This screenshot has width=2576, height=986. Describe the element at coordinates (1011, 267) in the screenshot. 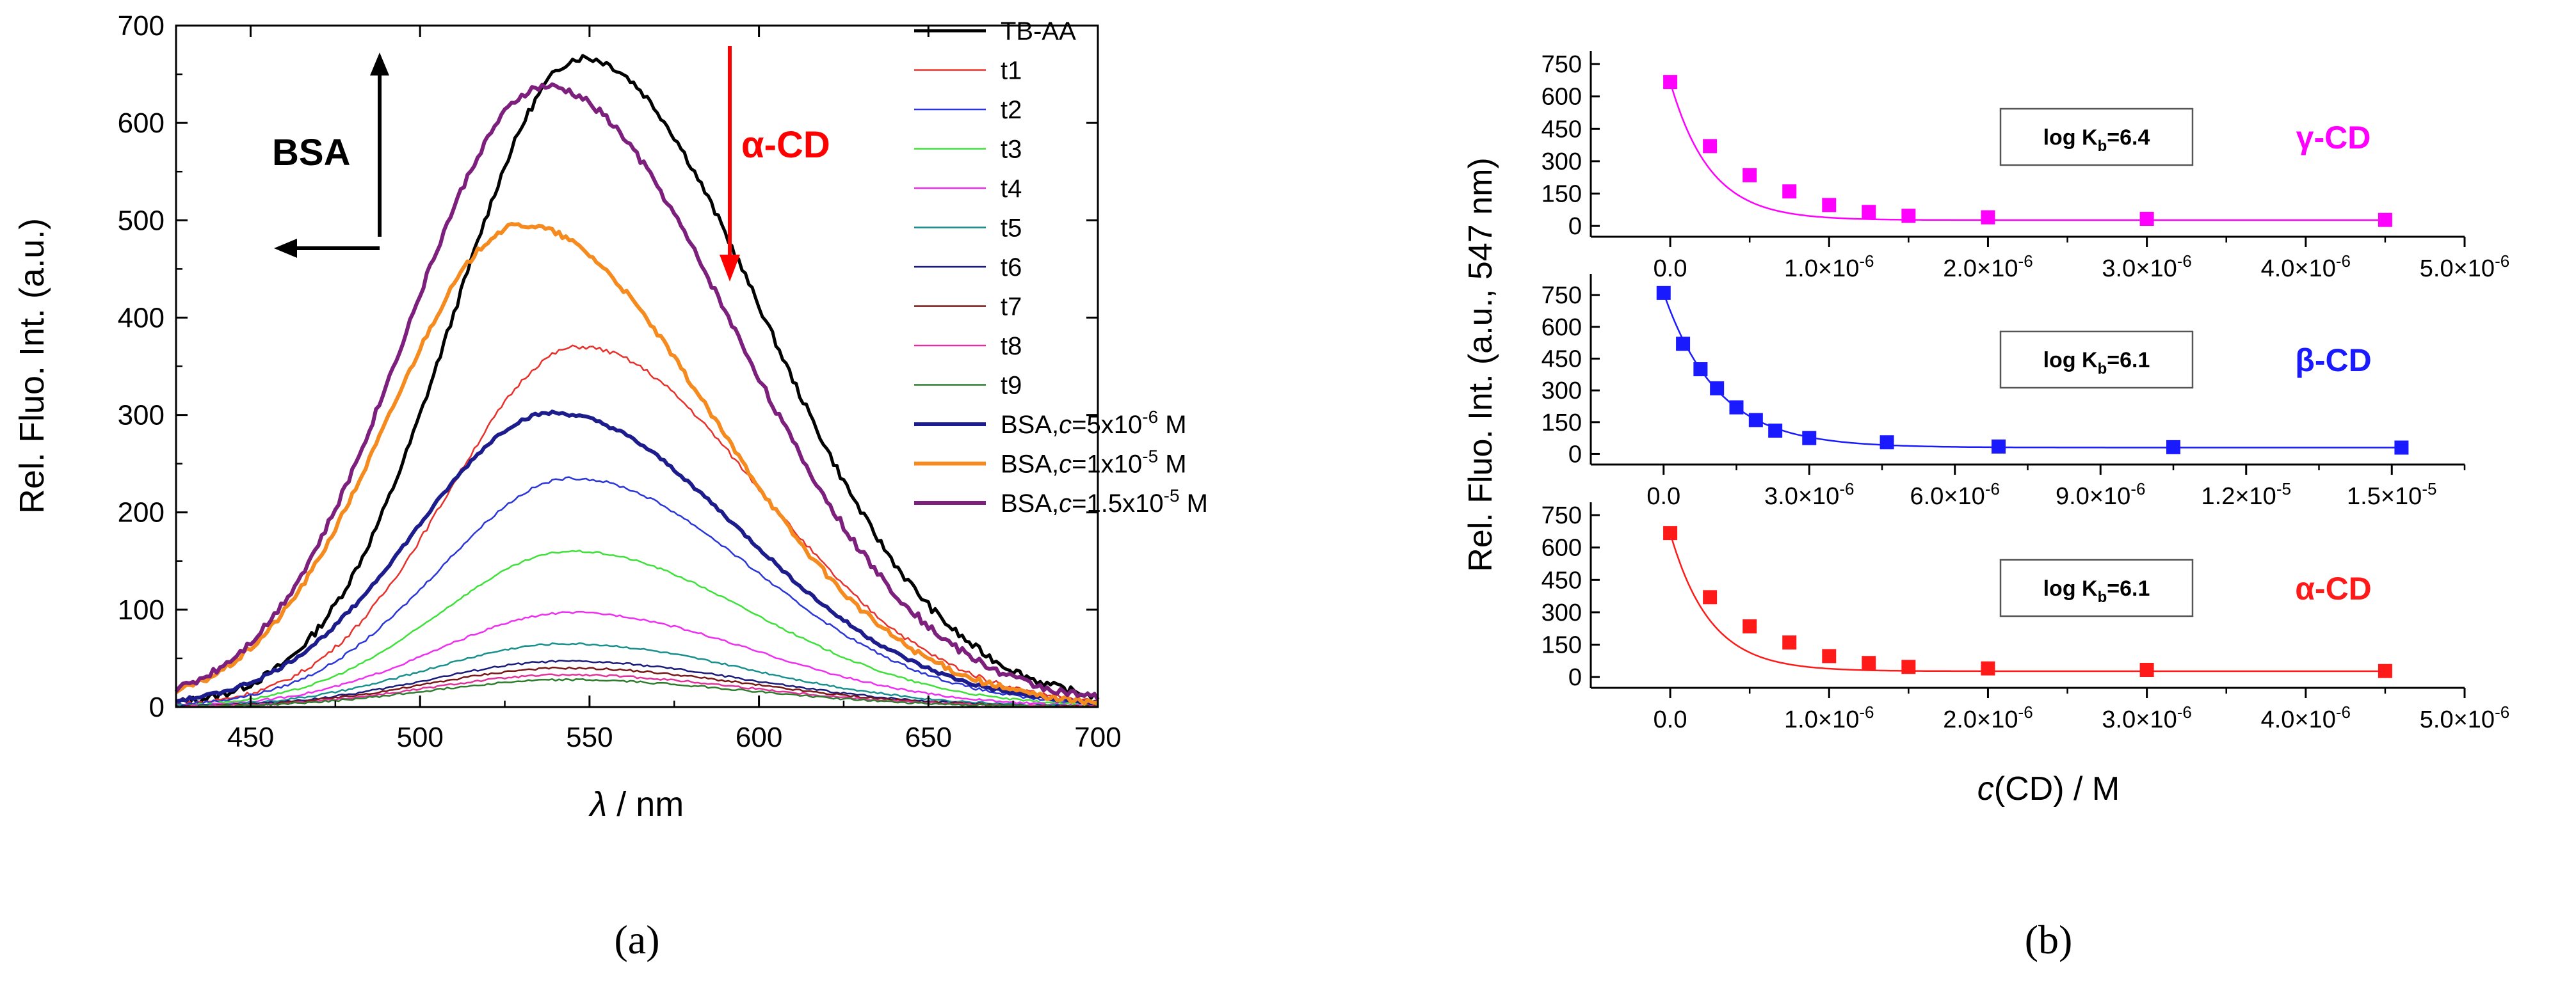

I see `legend-label-t6: t6` at that location.